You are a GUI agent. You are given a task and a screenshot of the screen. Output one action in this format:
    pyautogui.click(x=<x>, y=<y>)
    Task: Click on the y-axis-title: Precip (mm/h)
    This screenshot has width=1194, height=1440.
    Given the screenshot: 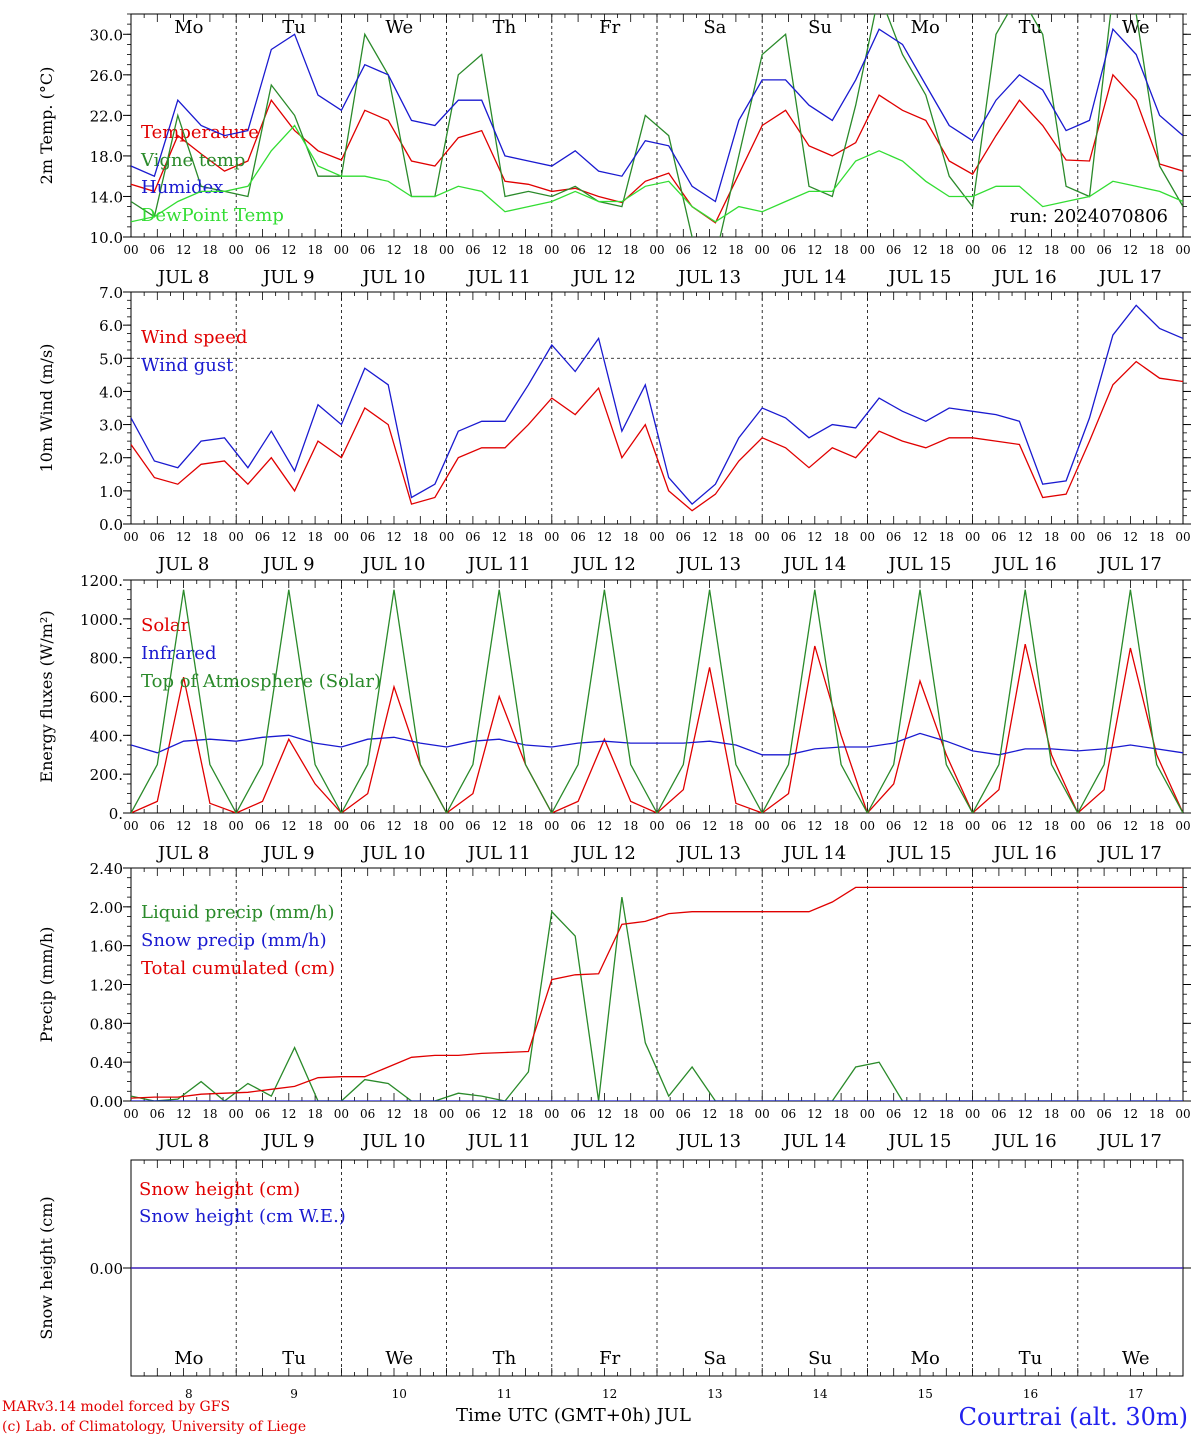 What is the action you would take?
    pyautogui.click(x=46, y=985)
    